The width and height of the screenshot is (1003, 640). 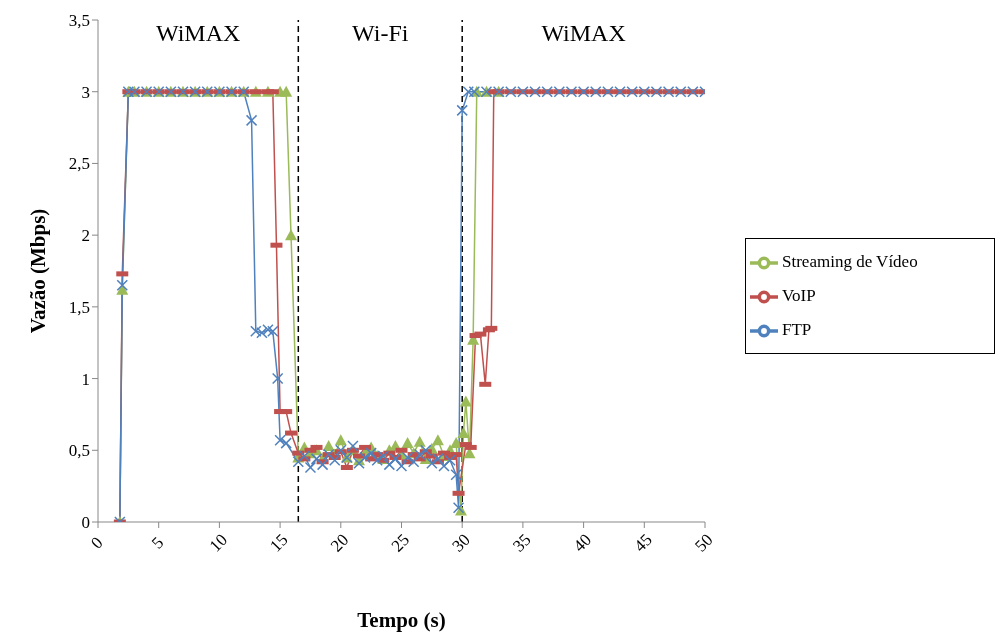 I want to click on x-axis-title: Tempo (s), so click(x=401, y=619).